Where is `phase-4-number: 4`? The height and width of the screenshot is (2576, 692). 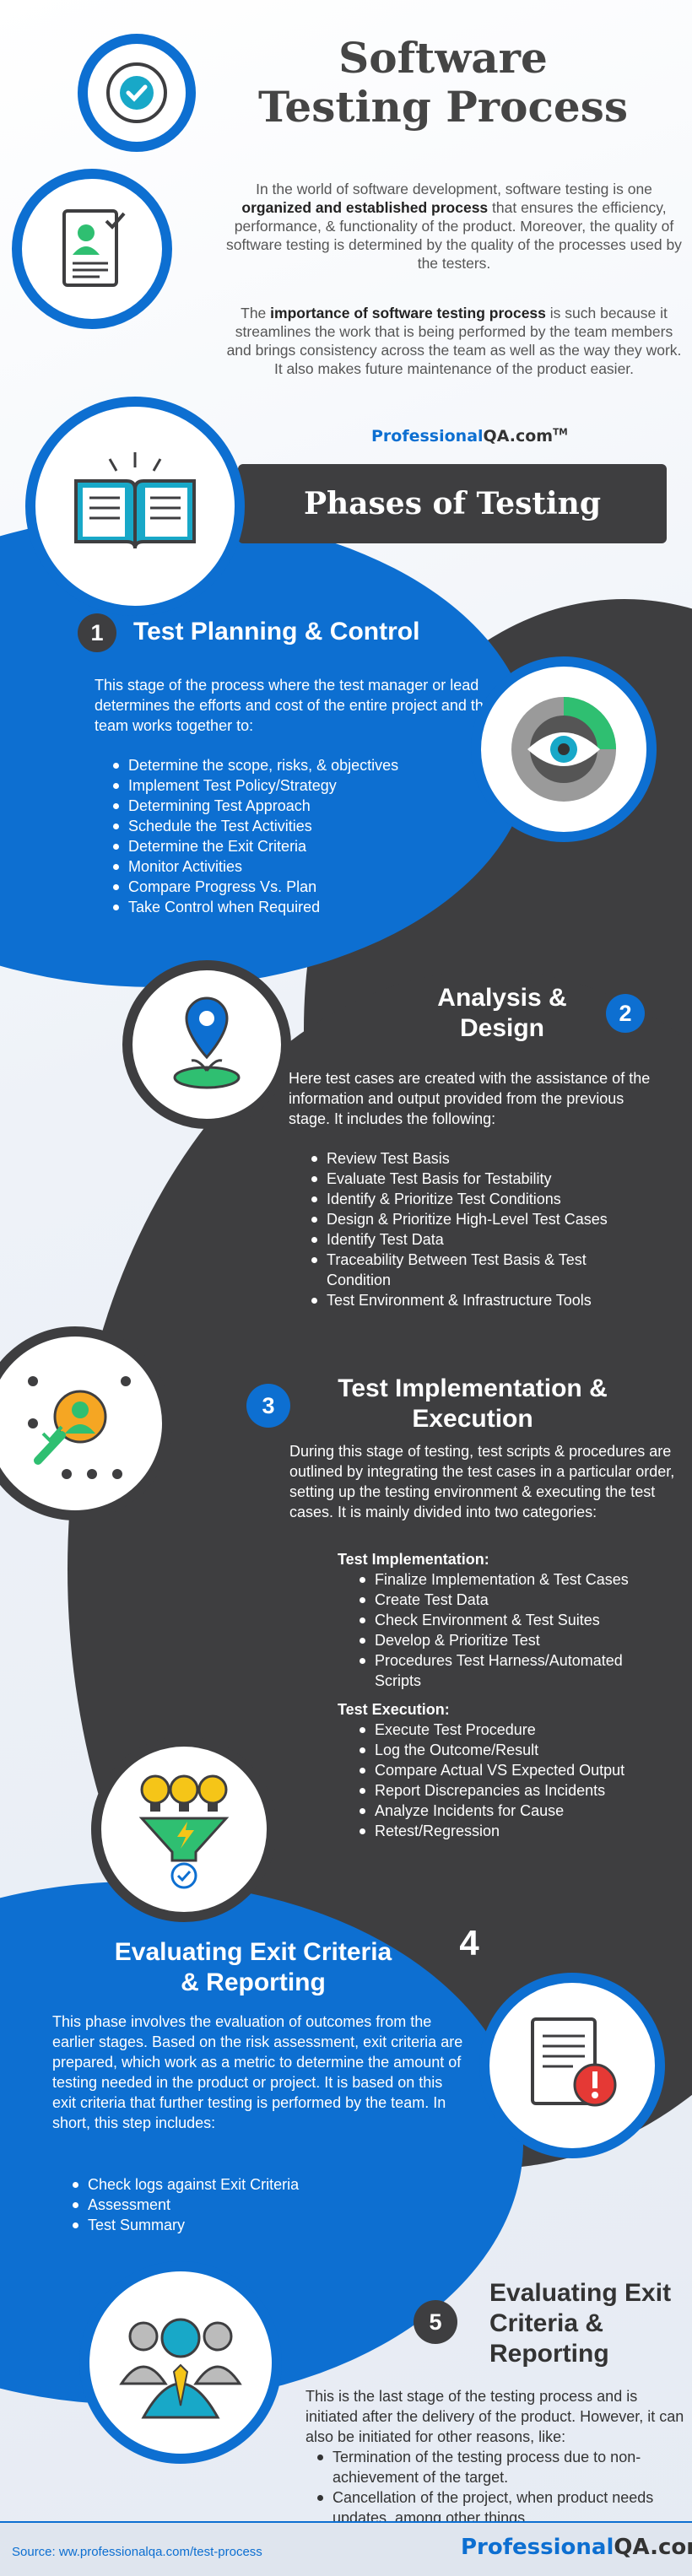
phase-4-number: 4 is located at coordinates (469, 1943).